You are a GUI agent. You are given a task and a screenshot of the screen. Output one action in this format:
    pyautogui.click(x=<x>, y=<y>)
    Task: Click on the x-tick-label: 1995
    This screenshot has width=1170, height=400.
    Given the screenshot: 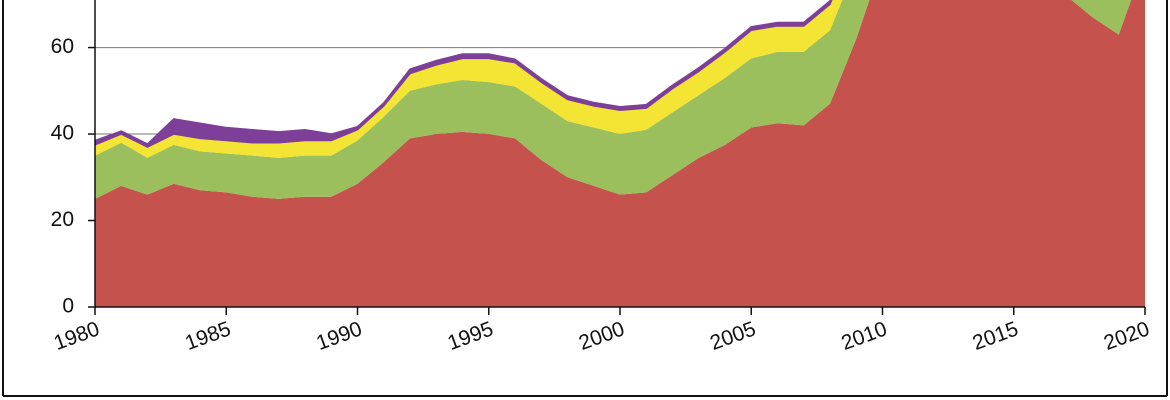 What is the action you would take?
    pyautogui.click(x=471, y=336)
    